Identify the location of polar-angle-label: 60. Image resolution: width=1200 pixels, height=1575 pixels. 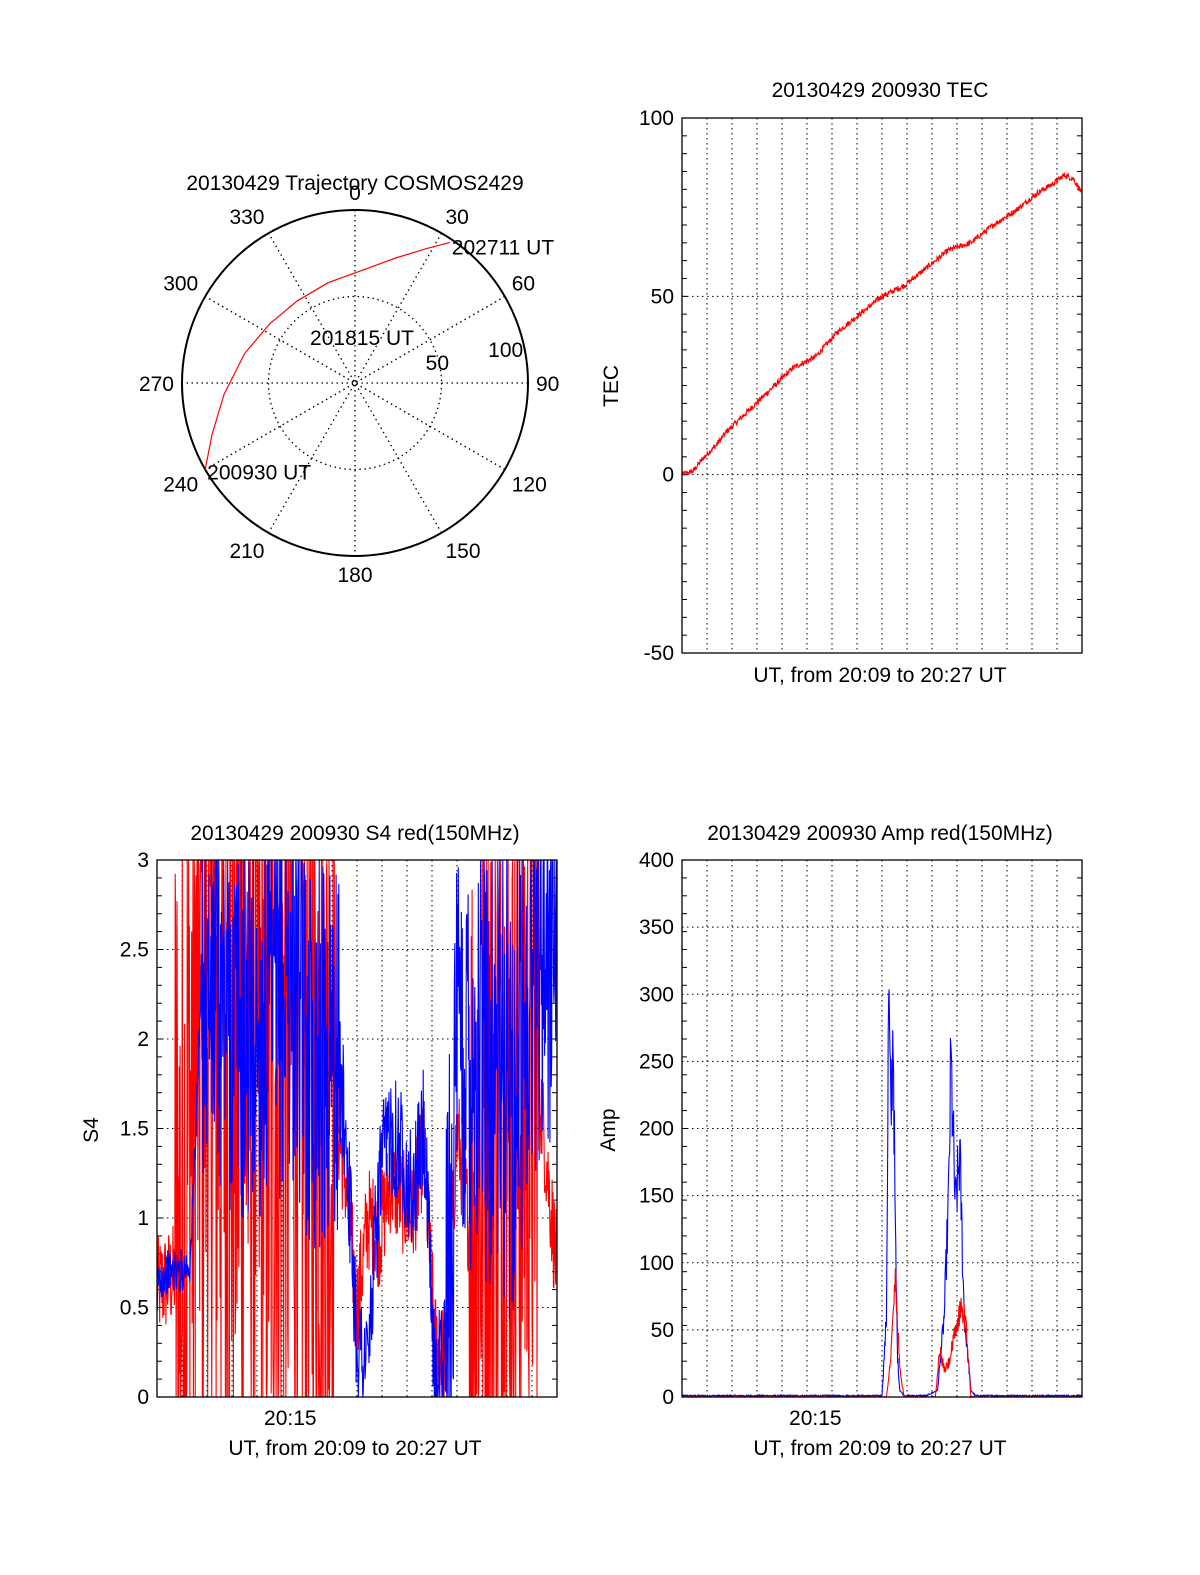
(523, 284).